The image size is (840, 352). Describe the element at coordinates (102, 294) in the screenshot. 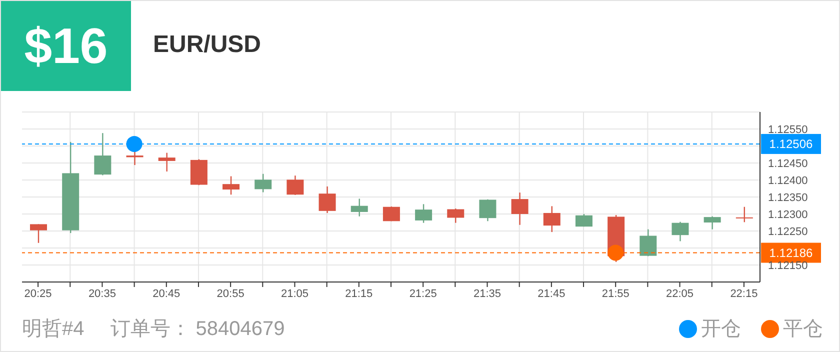

I see `x-tick-label: 20:35` at that location.